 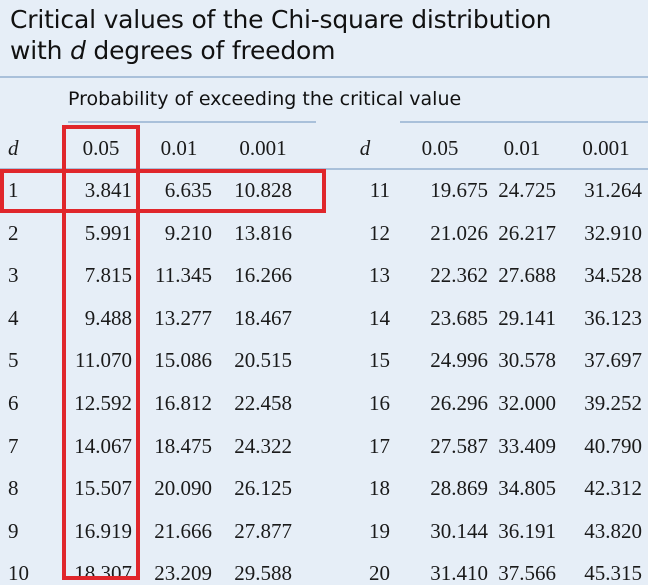 What do you see at coordinates (379, 403) in the screenshot?
I see `df-cell: 16` at bounding box center [379, 403].